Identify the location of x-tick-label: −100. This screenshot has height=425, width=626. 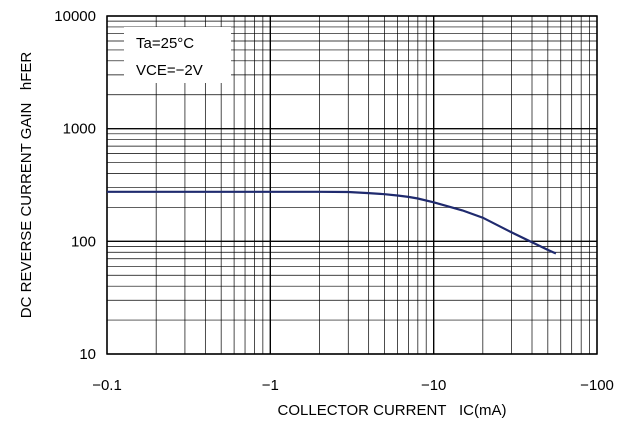
(597, 385).